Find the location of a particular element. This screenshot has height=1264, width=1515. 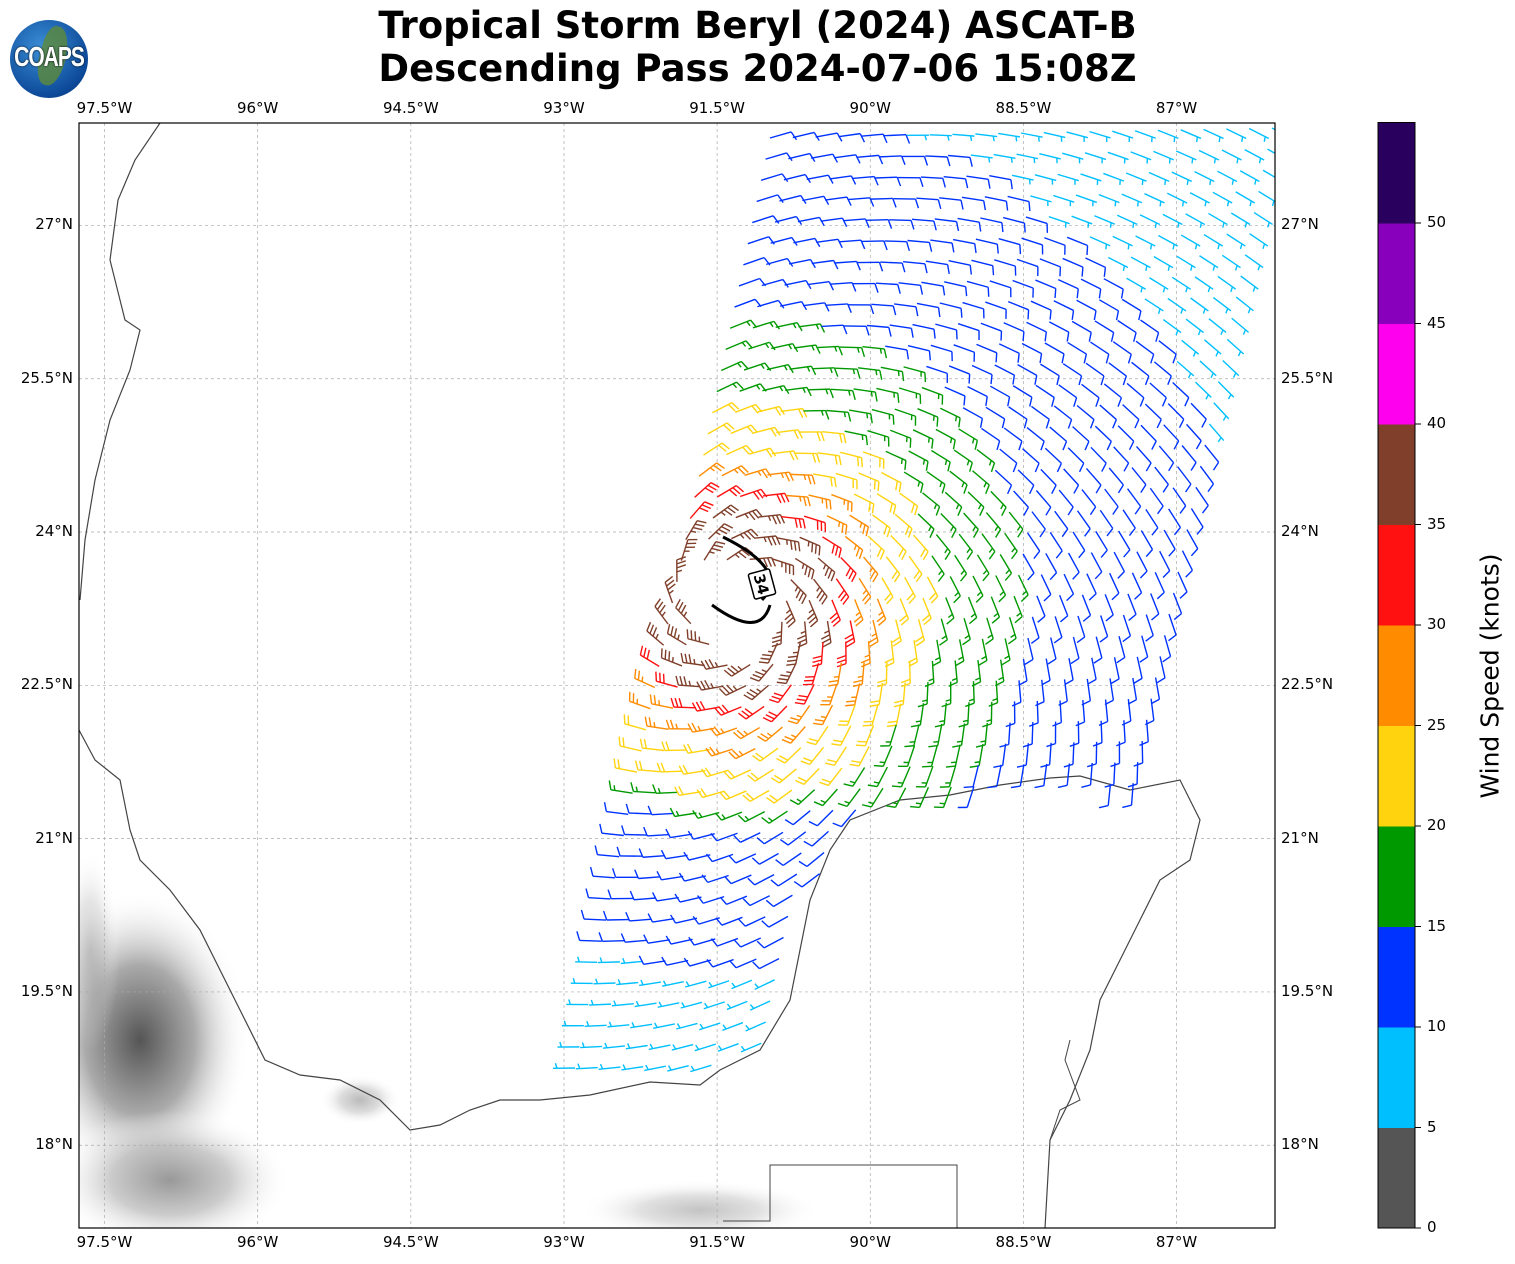

colorbar-tick-label: 0 is located at coordinates (1432, 1227).